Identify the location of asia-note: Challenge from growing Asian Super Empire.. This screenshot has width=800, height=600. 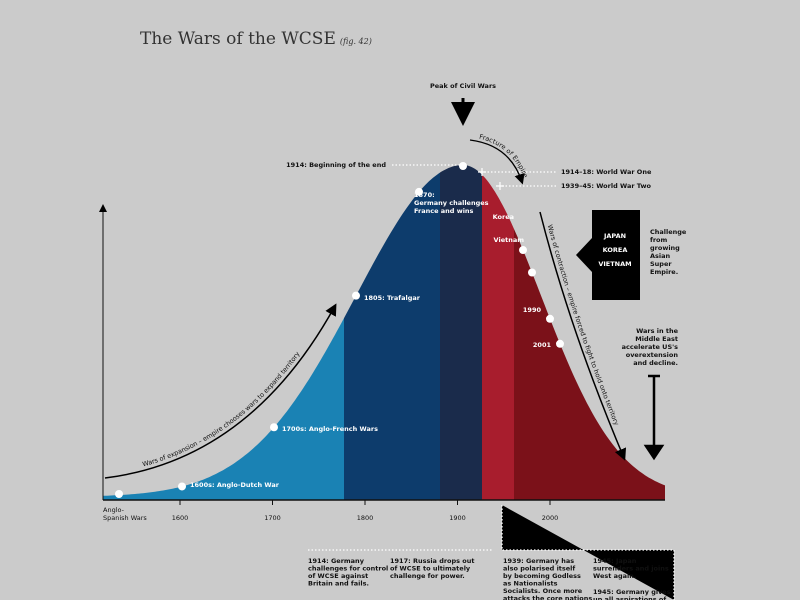
(668, 252).